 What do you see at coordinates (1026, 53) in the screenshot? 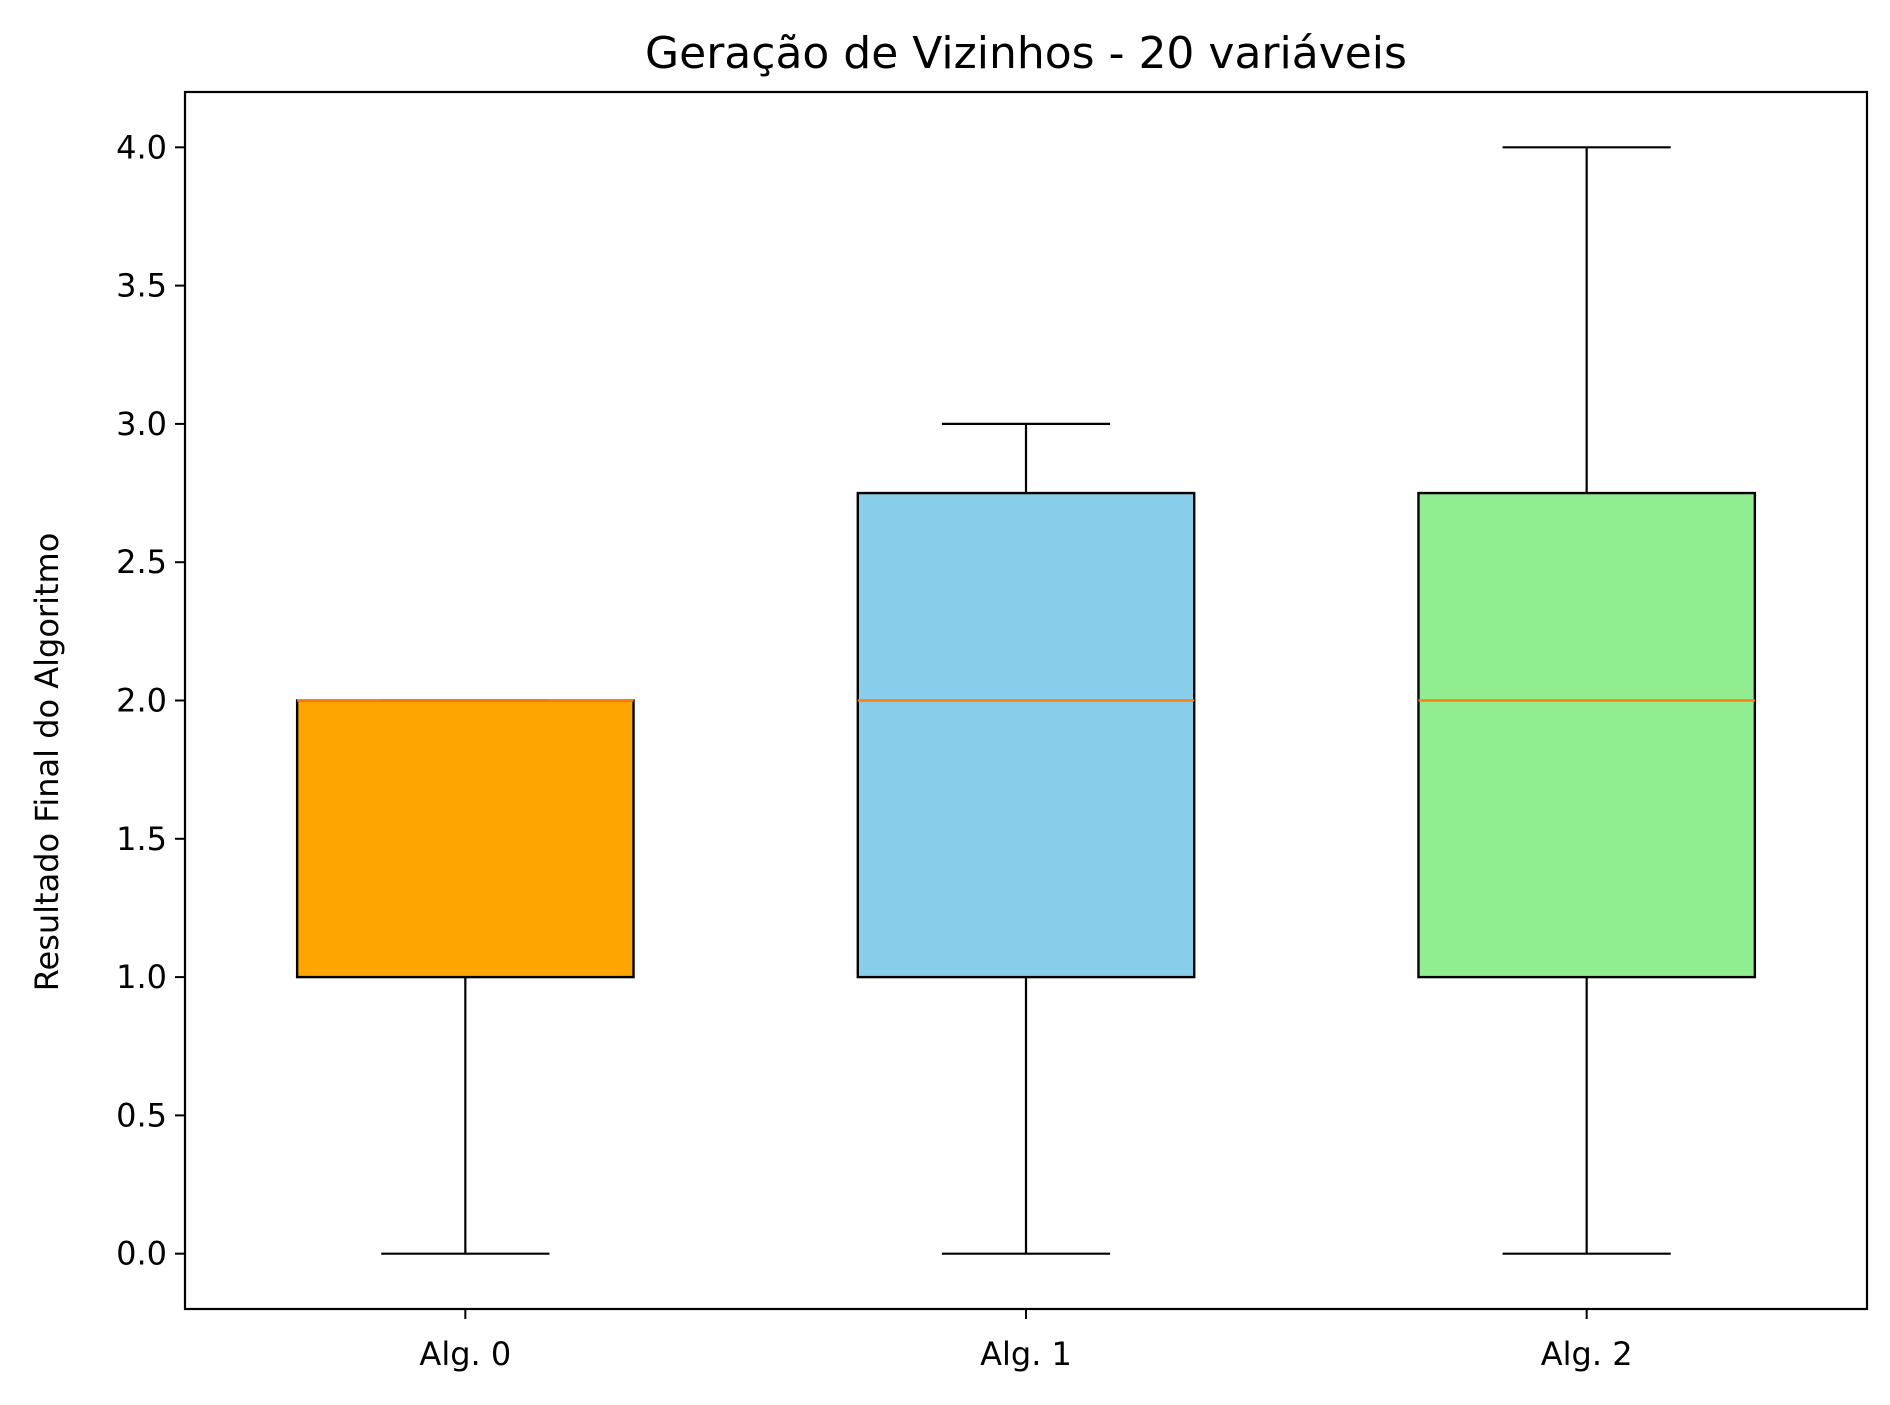
I see `chart-title: Geração de Vizinhos - 20 variáveis` at bounding box center [1026, 53].